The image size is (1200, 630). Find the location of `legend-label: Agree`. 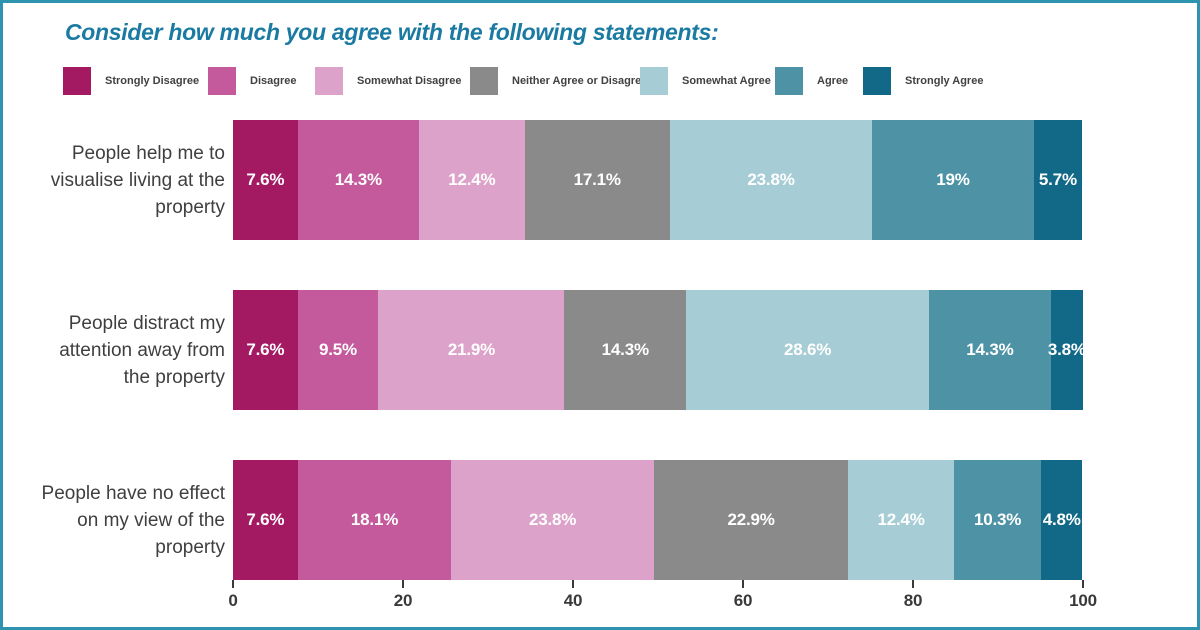

legend-label: Agree is located at coordinates (833, 81).